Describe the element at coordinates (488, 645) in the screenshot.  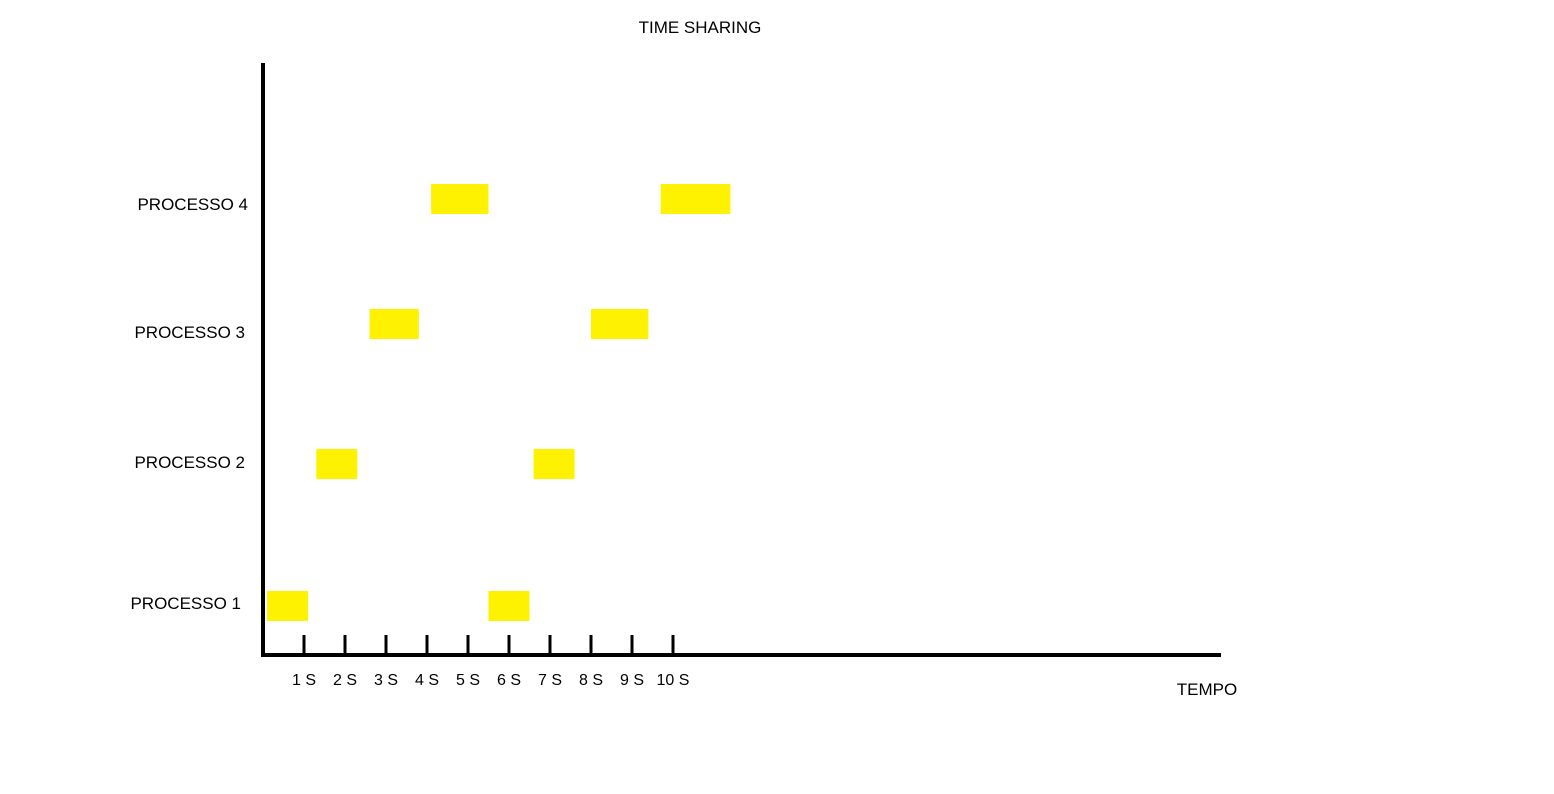
I see `x-ticks` at that location.